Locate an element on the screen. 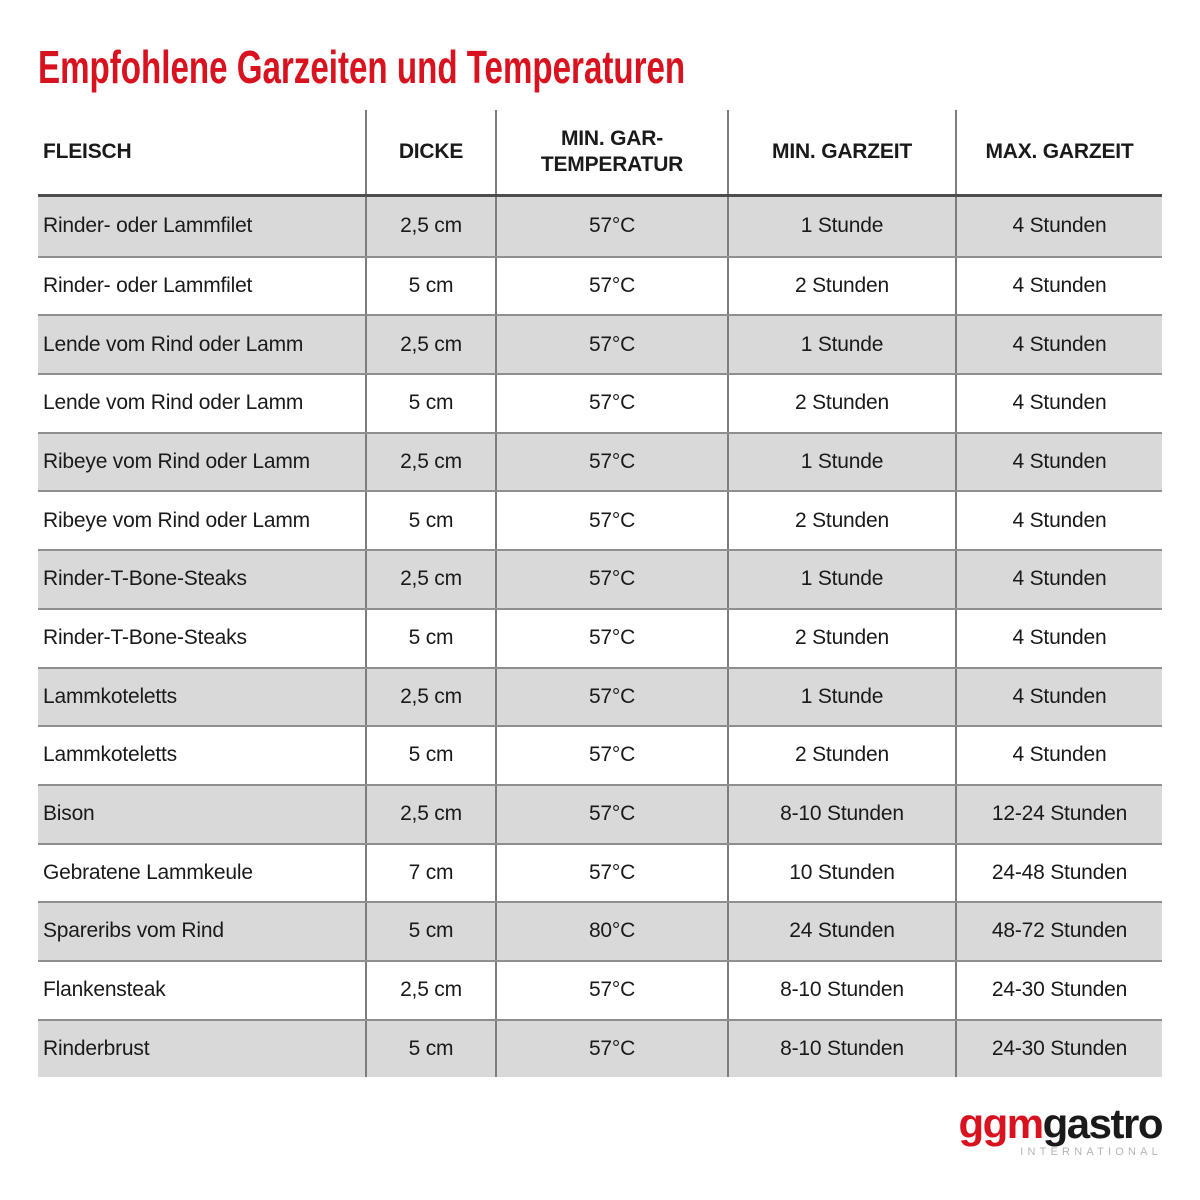 The image size is (1200, 1200). table-row: Lammkoteletts 2,5 cm 57°C 1 Stunde 4 Stunden is located at coordinates (600, 696).